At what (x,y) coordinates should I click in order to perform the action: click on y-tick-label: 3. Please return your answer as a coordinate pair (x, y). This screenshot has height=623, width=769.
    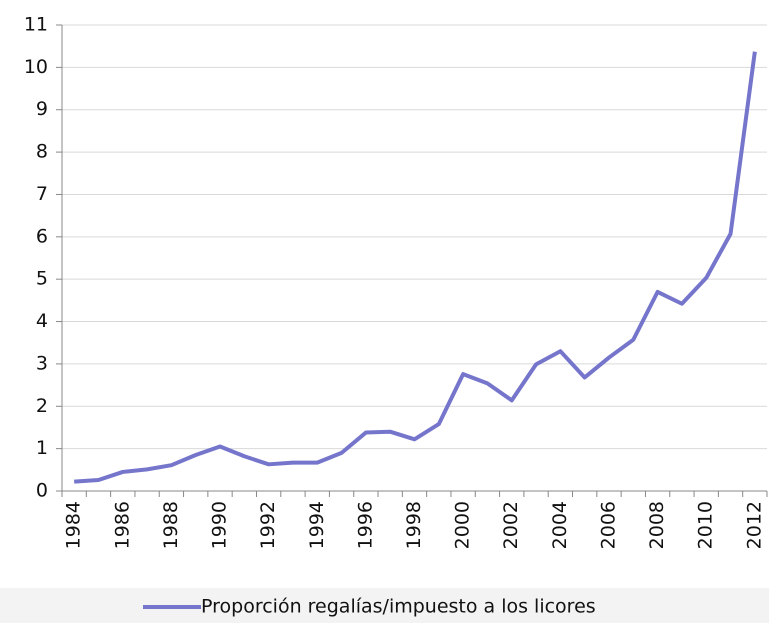
    Looking at the image, I should click on (42, 363).